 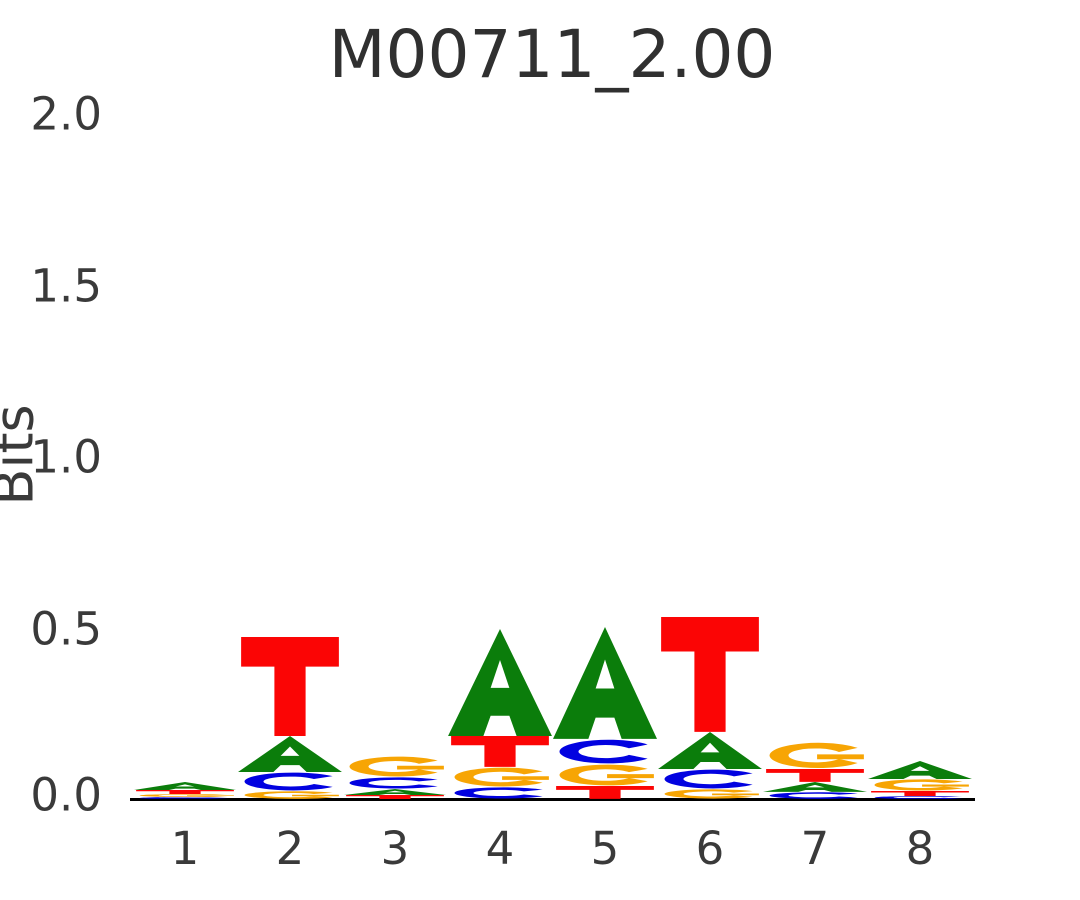 I want to click on y-tick-0.0: 0.0, so click(x=66, y=795).